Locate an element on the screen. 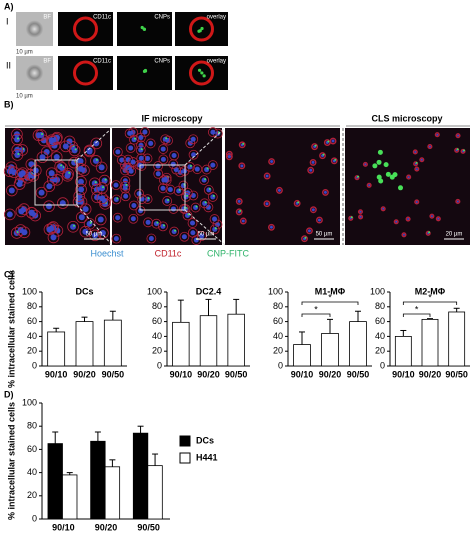 Image resolution: width=474 pixels, height=536 pixels. zoom-line is located at coordinates (94, 225).